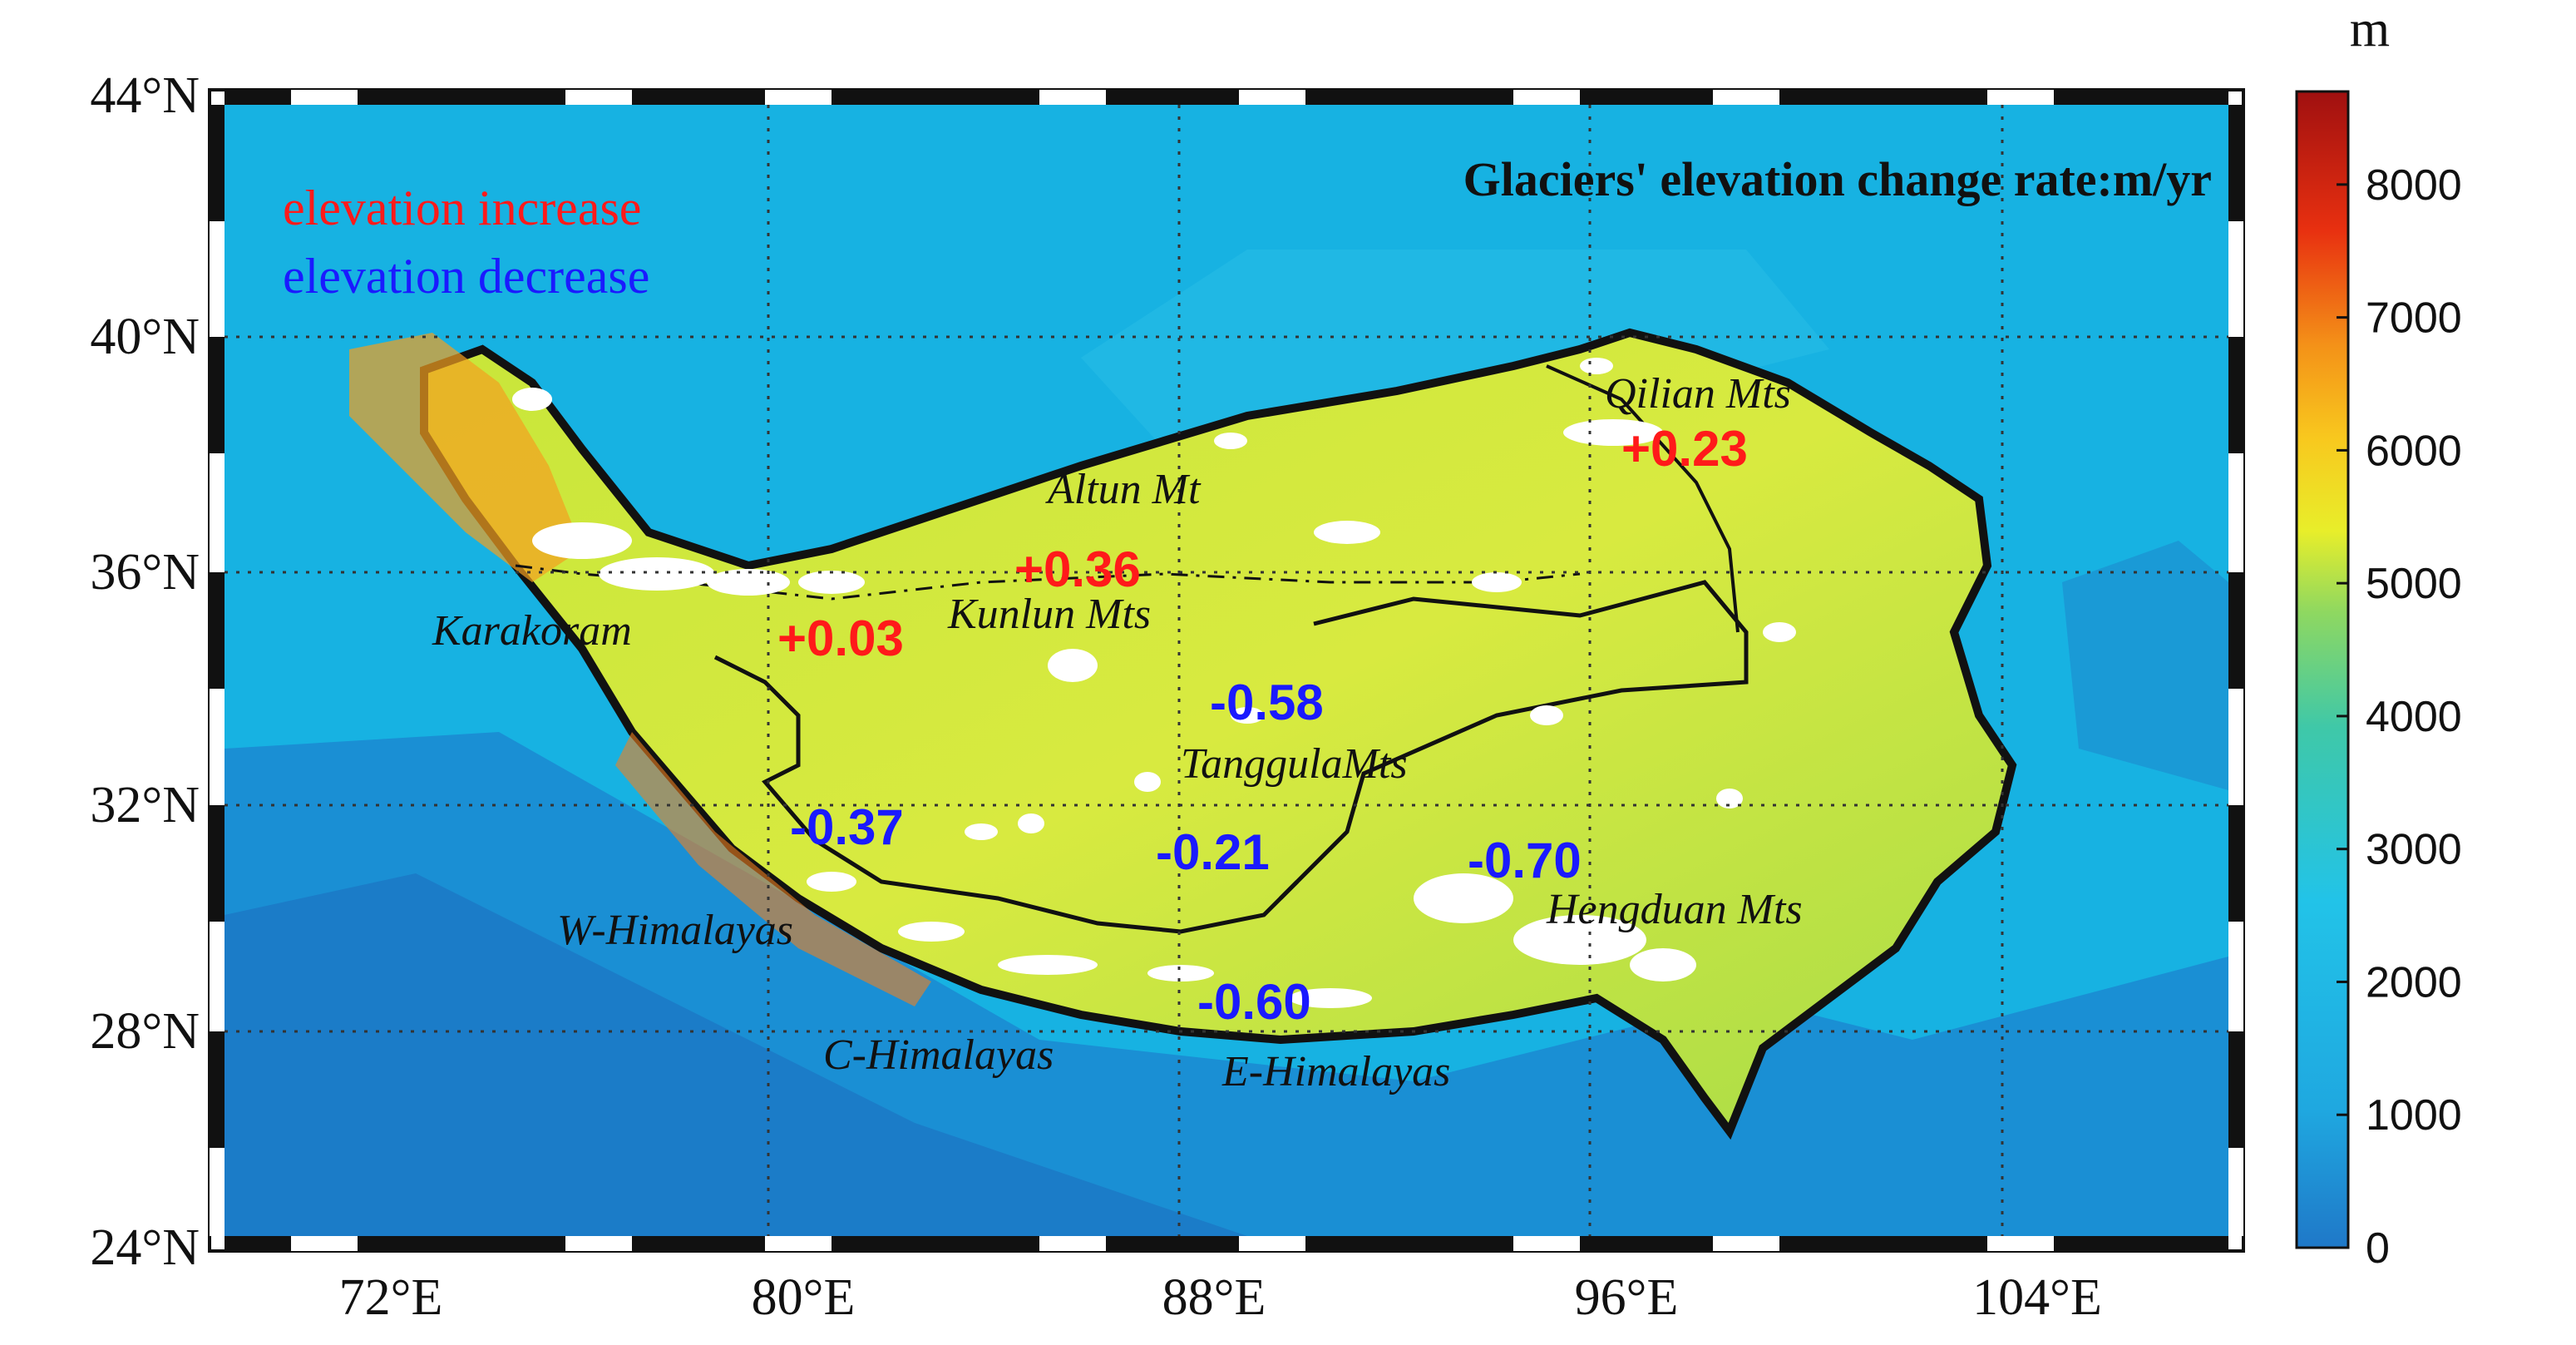 The width and height of the screenshot is (2576, 1345). I want to click on colorbar-tick-label: 3000, so click(2414, 850).